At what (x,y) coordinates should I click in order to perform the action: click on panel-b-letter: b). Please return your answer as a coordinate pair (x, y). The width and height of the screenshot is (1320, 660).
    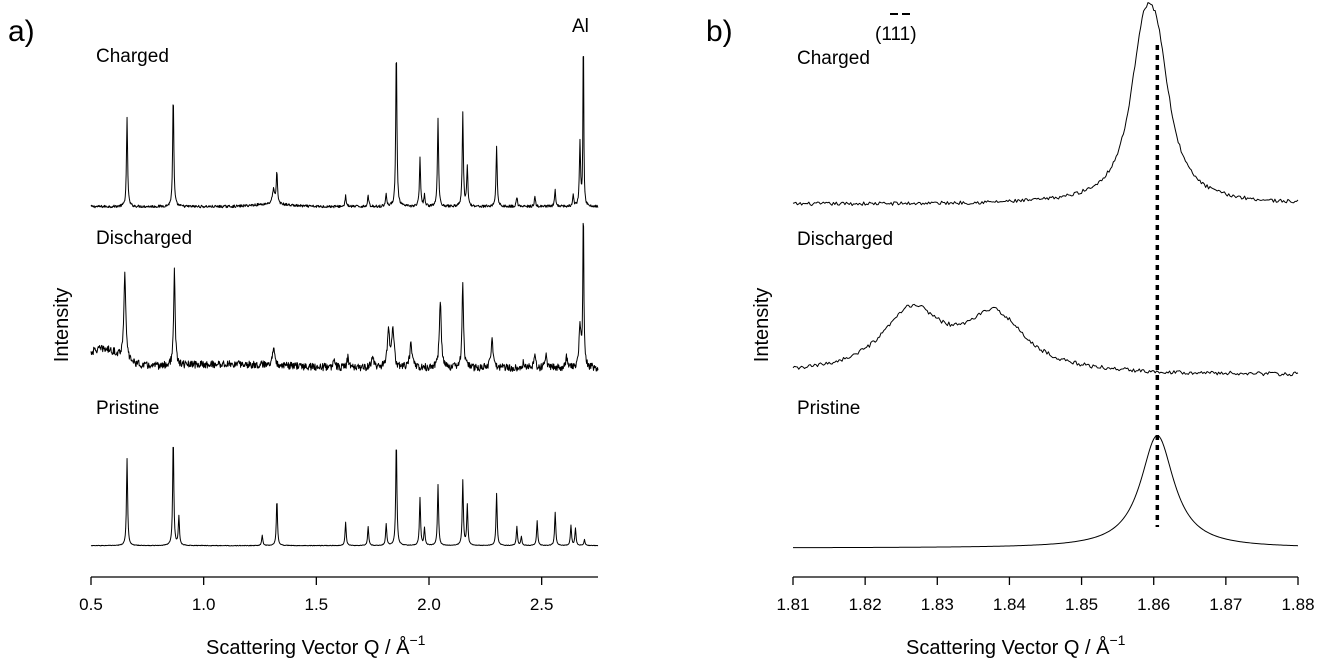
    Looking at the image, I should click on (719, 31).